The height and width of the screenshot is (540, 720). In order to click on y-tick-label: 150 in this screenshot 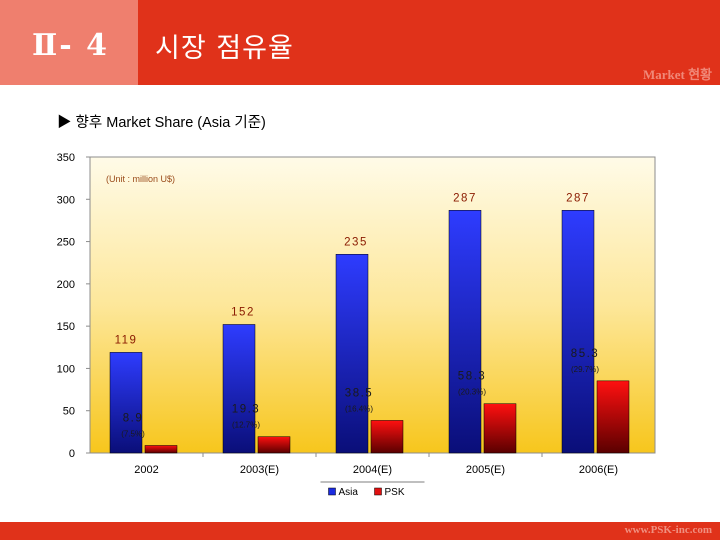, I will do `click(66, 327)`.